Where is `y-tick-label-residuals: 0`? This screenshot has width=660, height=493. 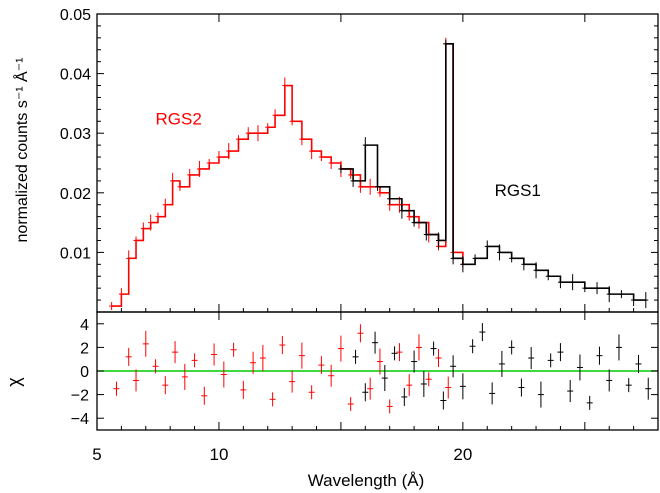
y-tick-label-residuals: 0 is located at coordinates (84, 372).